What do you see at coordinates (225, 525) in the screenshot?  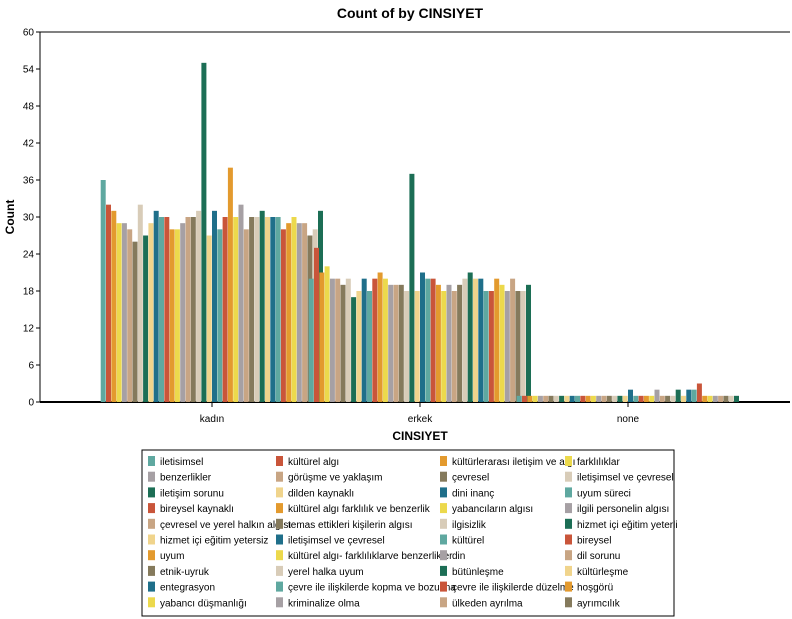 I see `legend-label: çevresel ve yerel halkın algısı` at bounding box center [225, 525].